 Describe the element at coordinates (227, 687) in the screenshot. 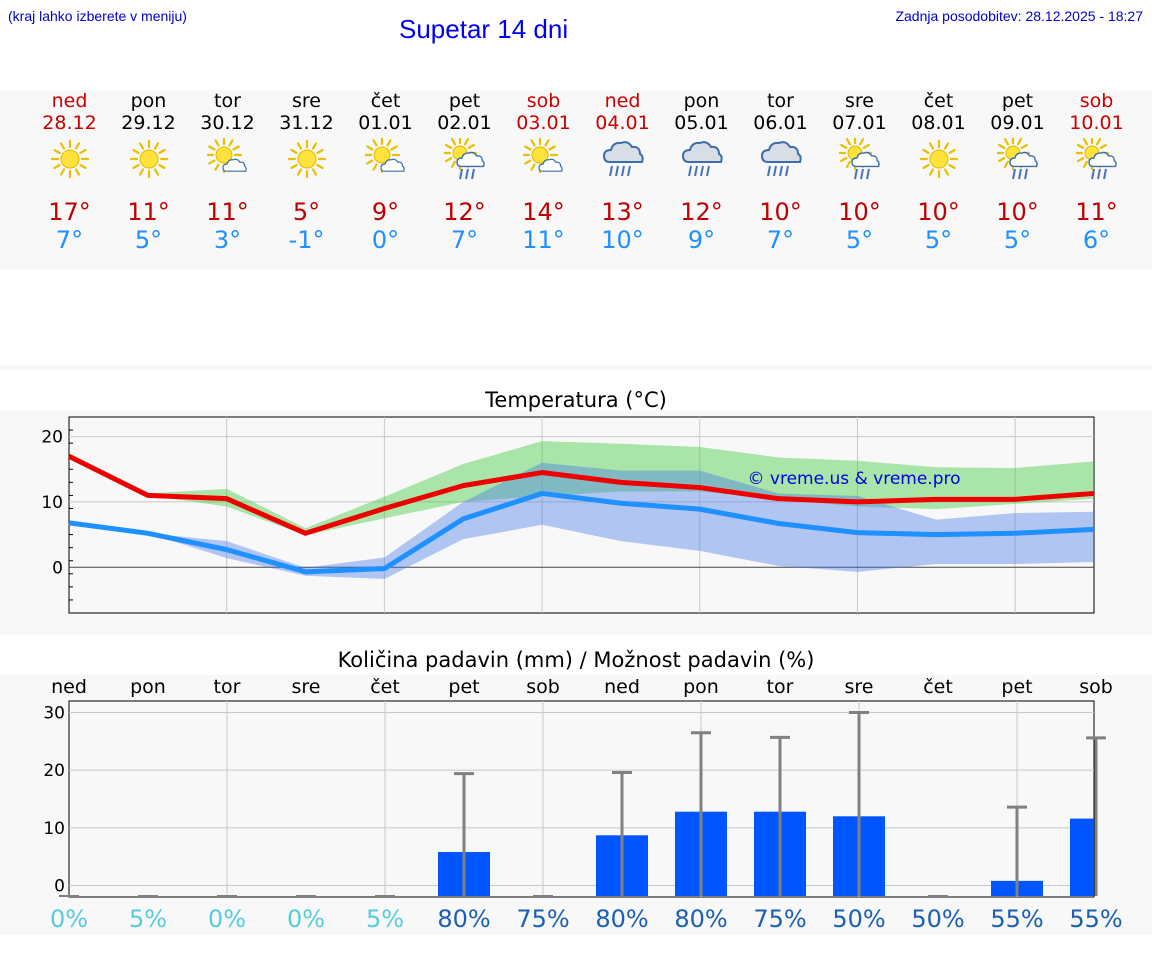

I see `day-label: tor` at that location.